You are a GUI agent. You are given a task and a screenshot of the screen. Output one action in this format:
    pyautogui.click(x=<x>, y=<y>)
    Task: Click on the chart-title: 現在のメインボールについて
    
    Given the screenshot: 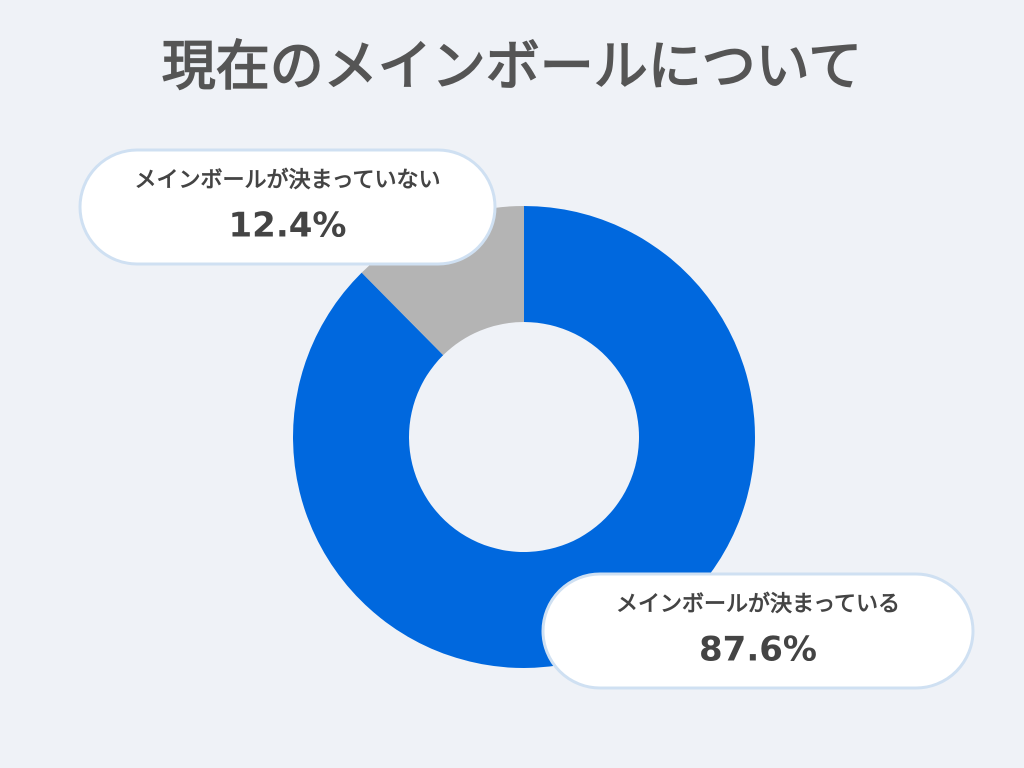 What is the action you would take?
    pyautogui.click(x=512, y=66)
    